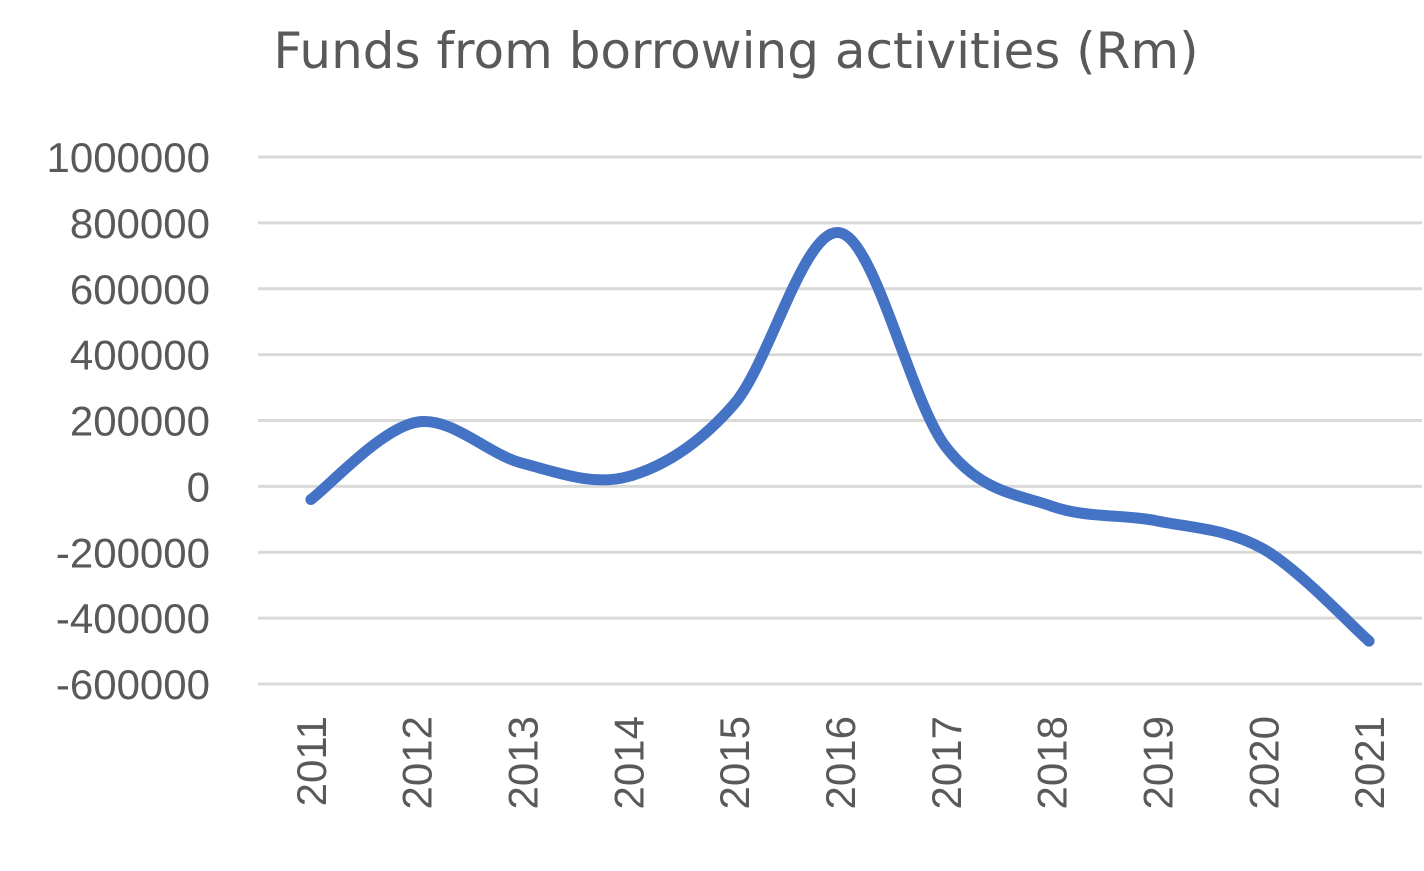 The width and height of the screenshot is (1424, 871). What do you see at coordinates (140, 355) in the screenshot?
I see `y-tick-label: 400000` at bounding box center [140, 355].